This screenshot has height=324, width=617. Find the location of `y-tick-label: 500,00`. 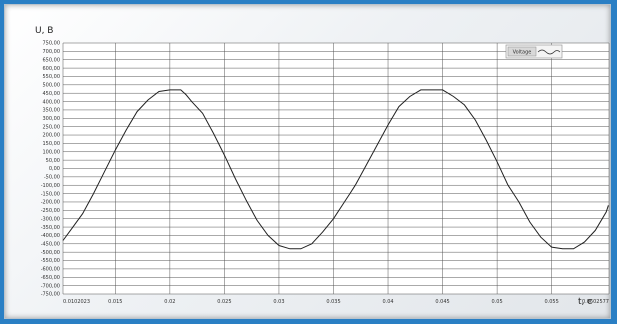

y-tick-label: 500,00 is located at coordinates (52, 86).